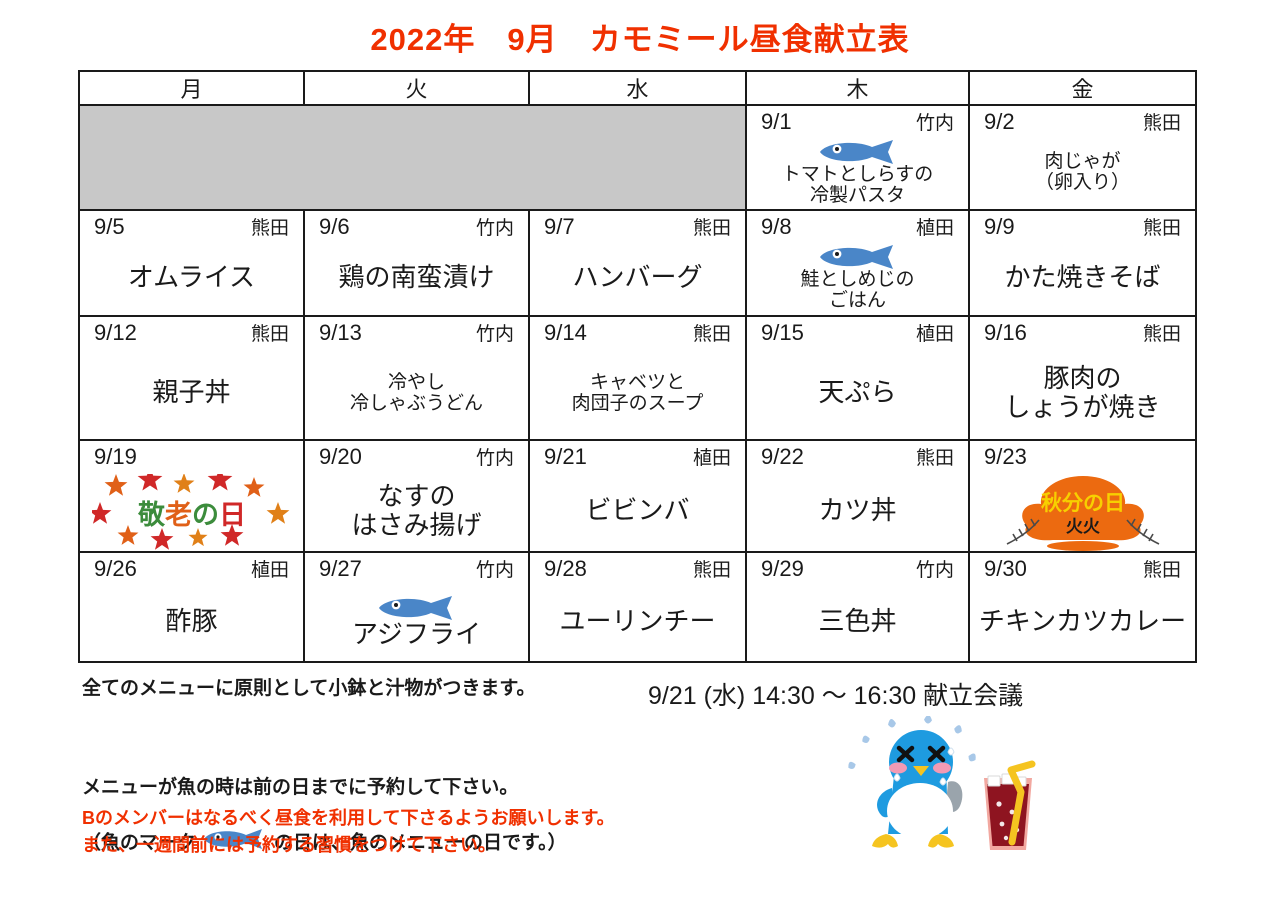 The height and width of the screenshot is (904, 1280). I want to click on calendar-day-cell: 9/19 敬老の日, so click(191, 496).